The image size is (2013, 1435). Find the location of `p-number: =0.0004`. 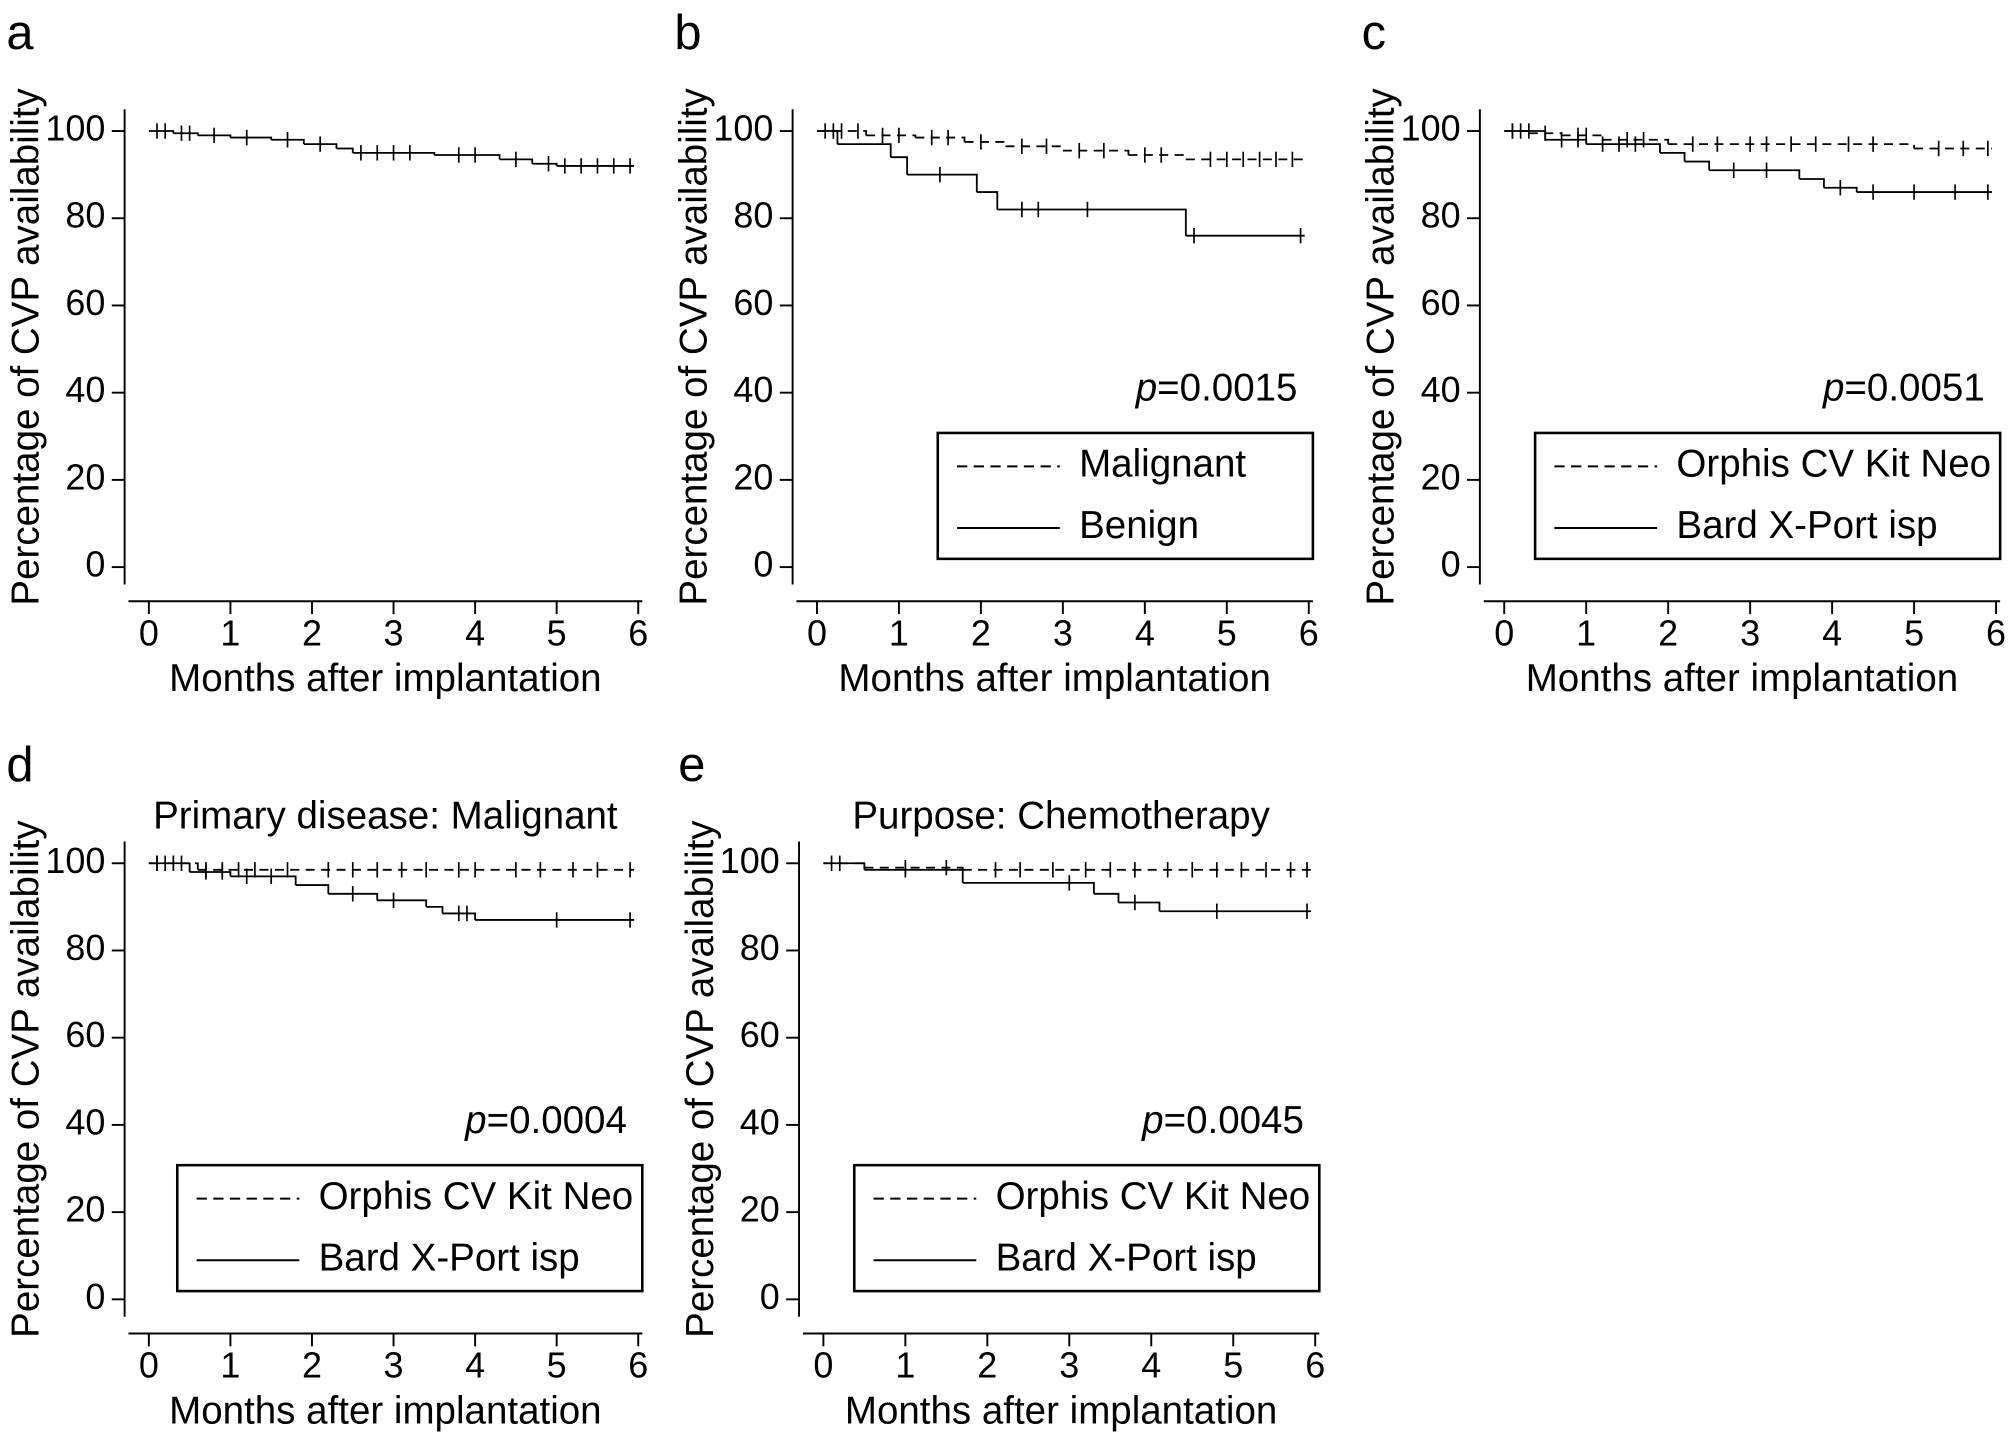

p-number: =0.0004 is located at coordinates (557, 1120).